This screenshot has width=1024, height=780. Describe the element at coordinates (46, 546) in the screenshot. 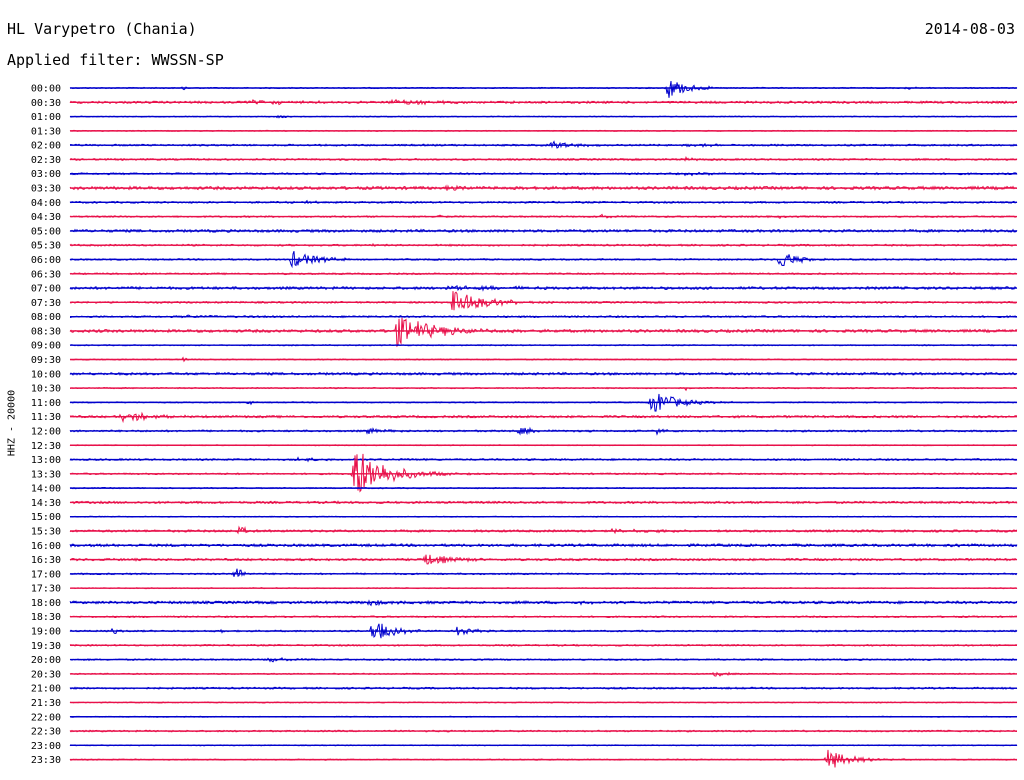

I see `time-label: 16:00` at that location.